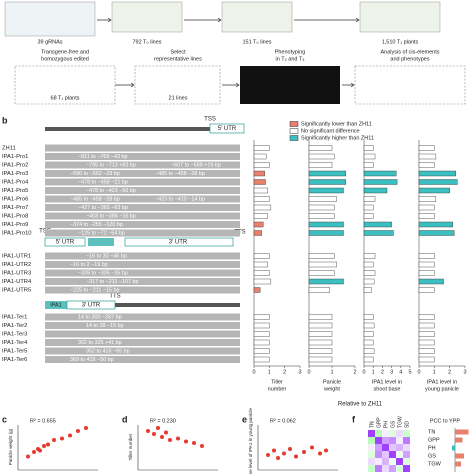  I want to click on panel-label: e, so click(244, 419).